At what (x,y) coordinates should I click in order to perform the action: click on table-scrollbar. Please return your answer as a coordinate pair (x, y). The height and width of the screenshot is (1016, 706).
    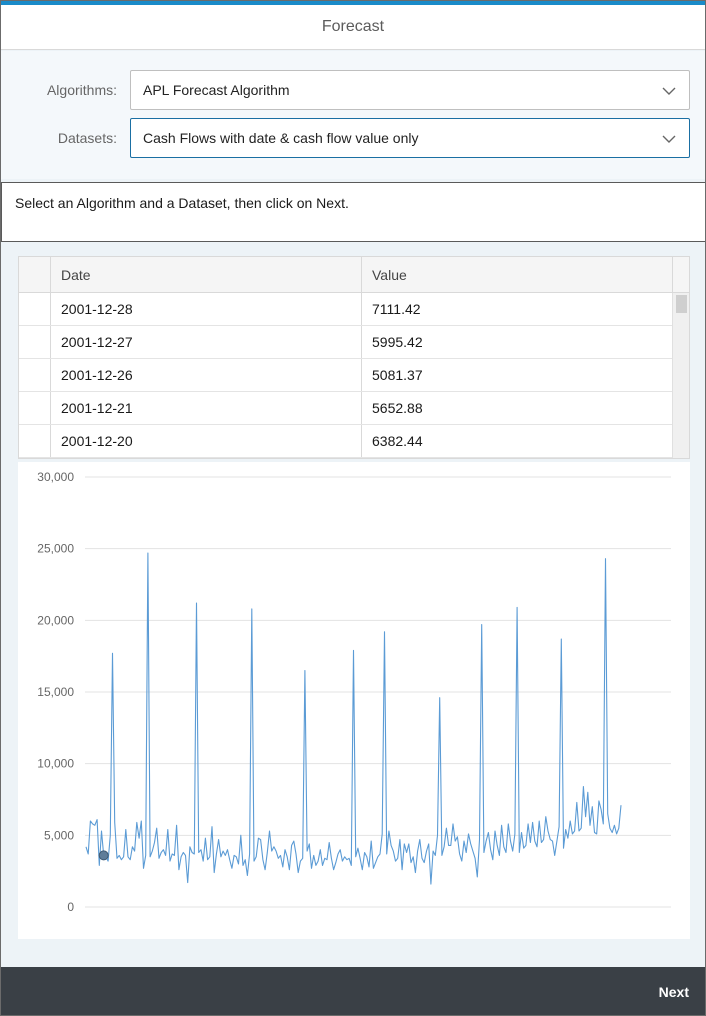
    Looking at the image, I should click on (680, 375).